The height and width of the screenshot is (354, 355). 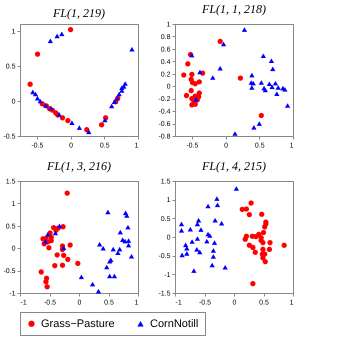 I want to click on chart-title: FL(1, 3, 216), so click(x=78, y=166).